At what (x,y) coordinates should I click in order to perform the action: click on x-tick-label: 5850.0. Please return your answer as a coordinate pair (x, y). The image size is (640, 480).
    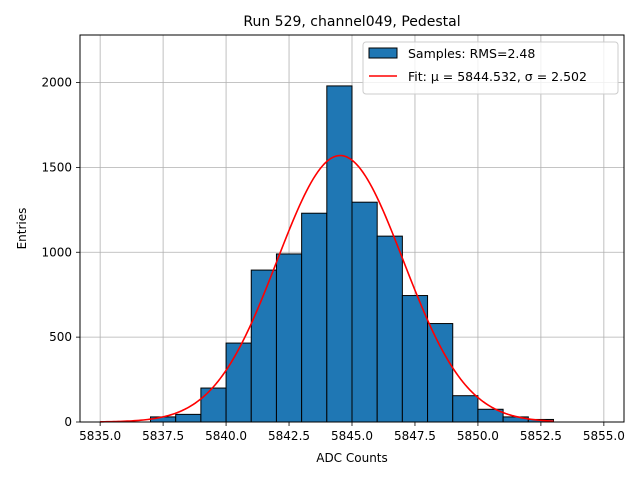
    Looking at the image, I should click on (478, 436).